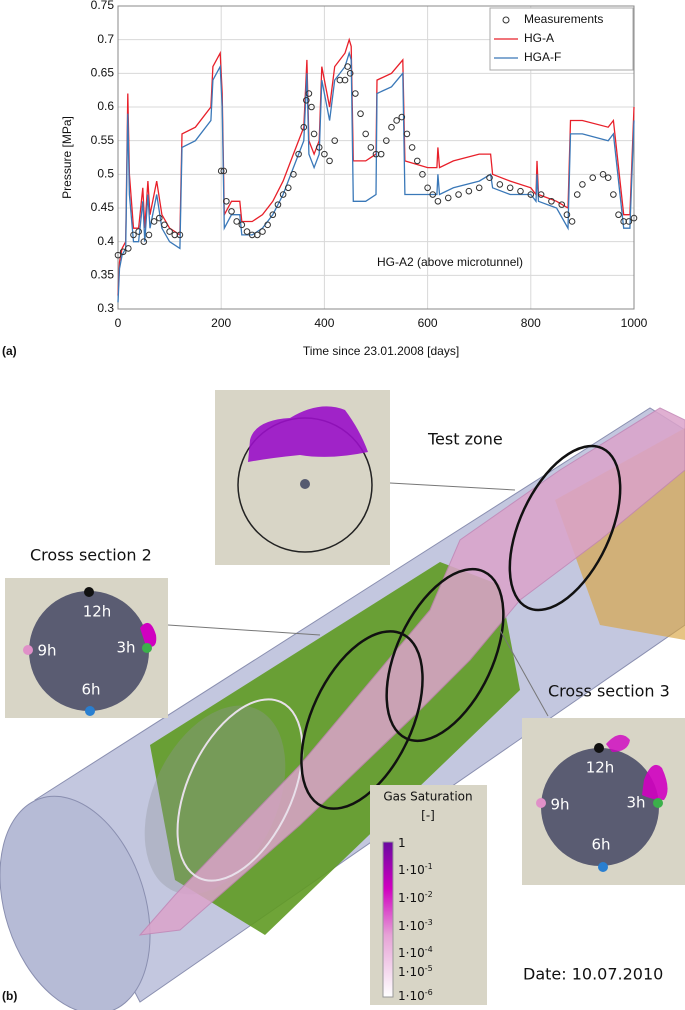 Image resolution: width=685 pixels, height=1010 pixels. What do you see at coordinates (103, 140) in the screenshot?
I see `y-tick-label: 0.55` at bounding box center [103, 140].